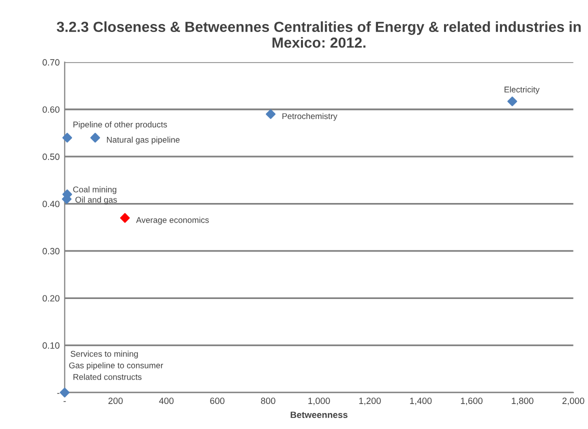 The height and width of the screenshot is (429, 588). What do you see at coordinates (217, 401) in the screenshot?
I see `x-tick-label: 600` at bounding box center [217, 401].